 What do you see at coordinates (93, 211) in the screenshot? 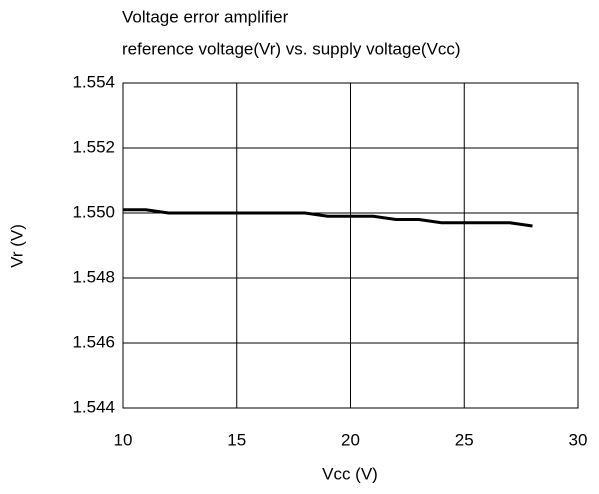
I see `y-tick-label: 1.550` at bounding box center [93, 211].